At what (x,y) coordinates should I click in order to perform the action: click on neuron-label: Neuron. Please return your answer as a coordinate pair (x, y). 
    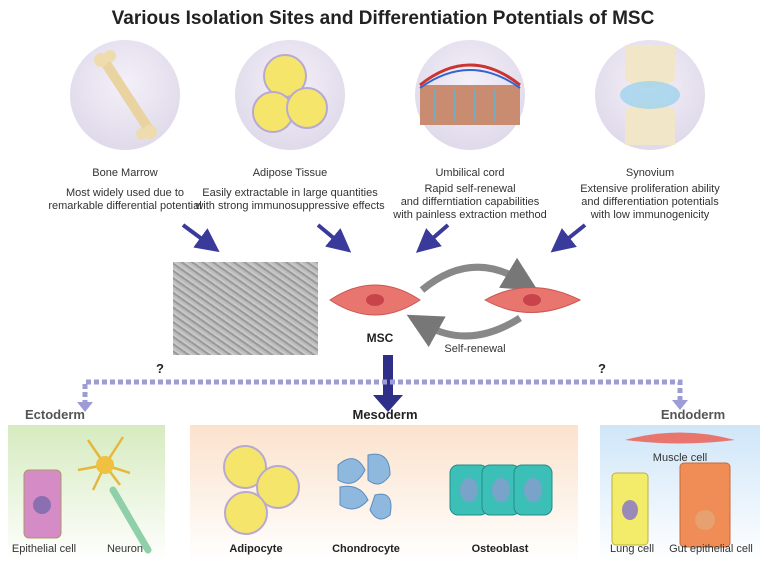
    Looking at the image, I should click on (125, 549).